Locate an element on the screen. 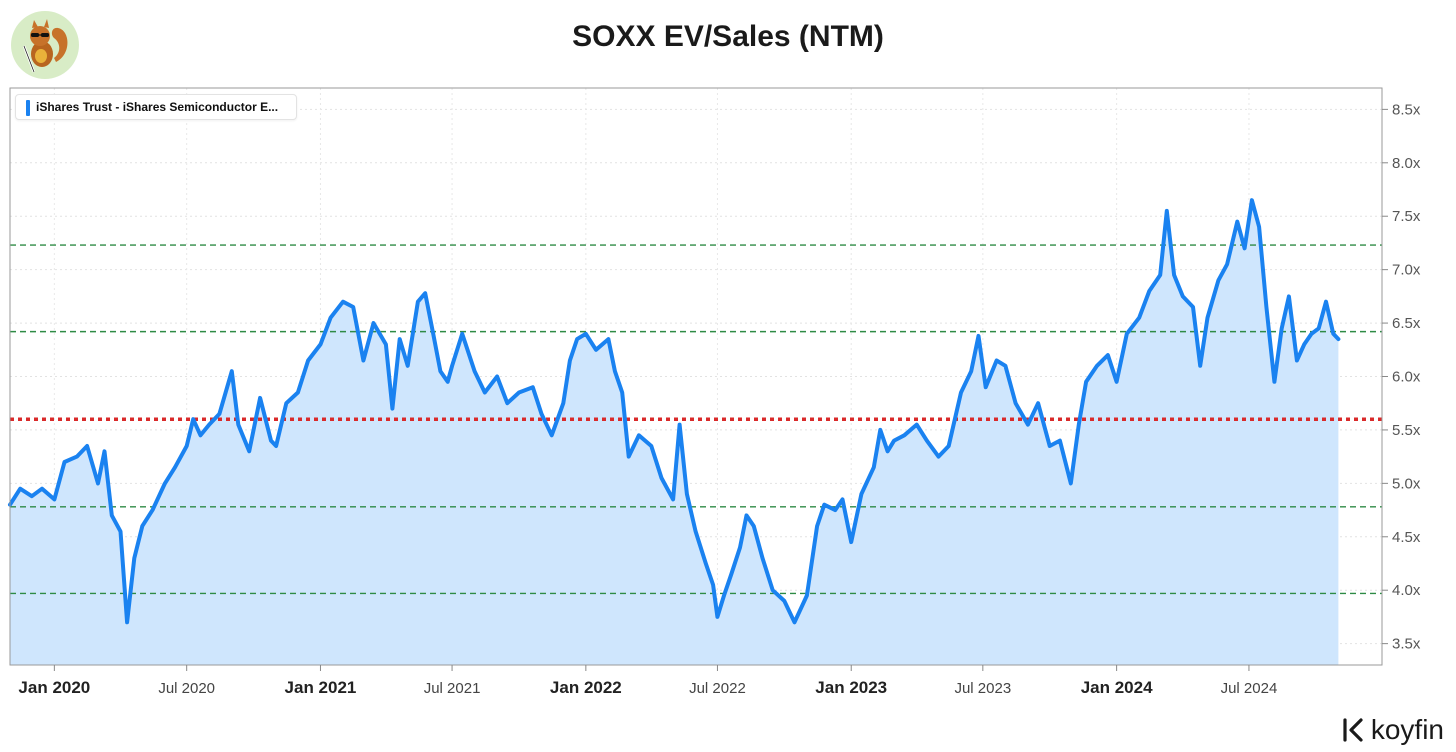 The width and height of the screenshot is (1456, 752). legend-swatch is located at coordinates (28, 107).